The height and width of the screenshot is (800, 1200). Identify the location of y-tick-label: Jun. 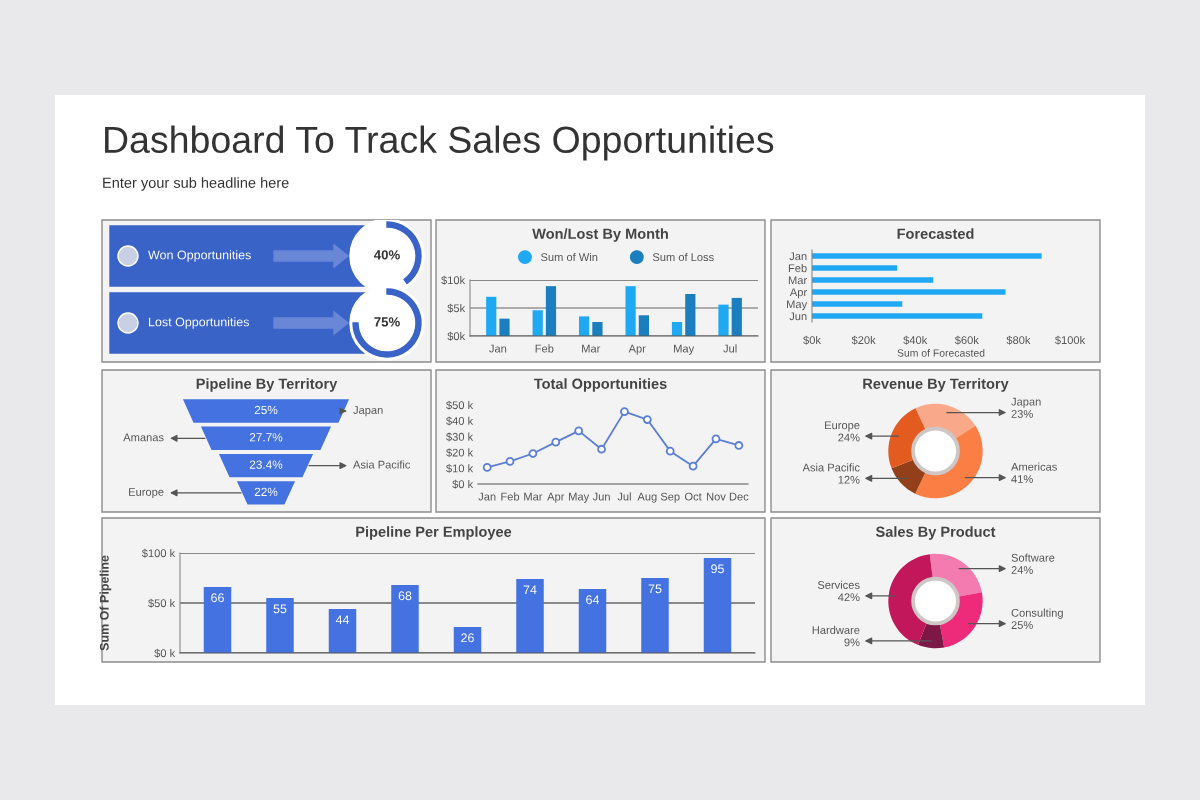
(798, 316).